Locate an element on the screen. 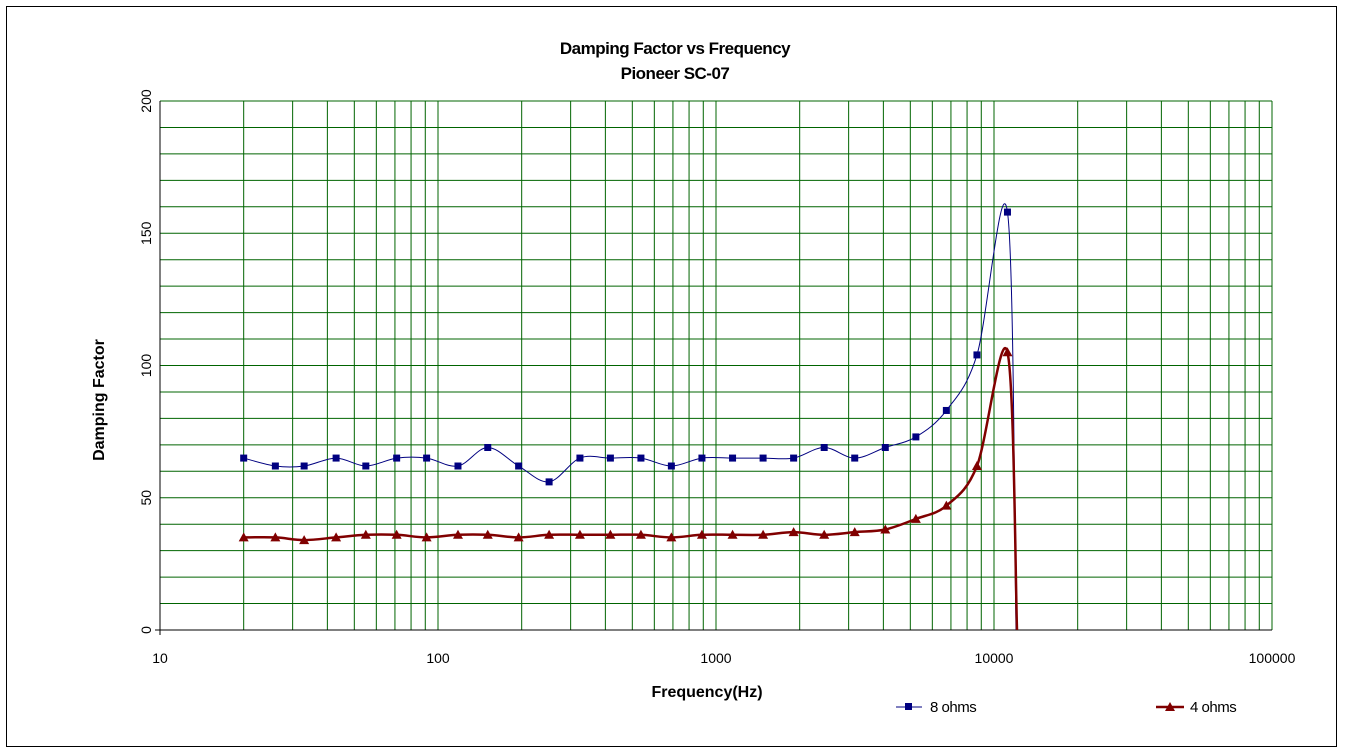 This screenshot has height=754, width=1345. legend: 8 ohms 4 ohms is located at coordinates (1066, 707).